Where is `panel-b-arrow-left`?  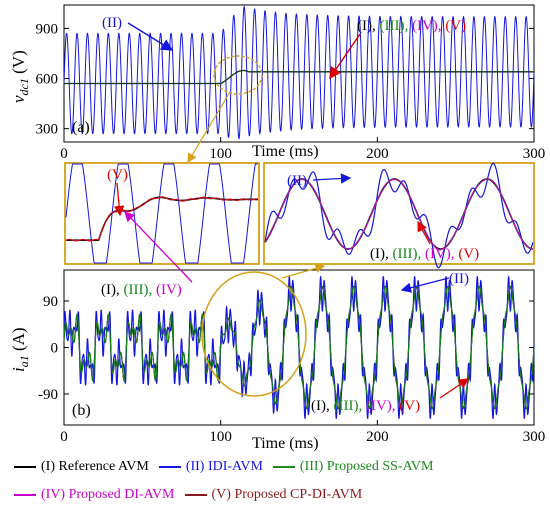 panel-b-arrow-left is located at coordinates (158, 247).